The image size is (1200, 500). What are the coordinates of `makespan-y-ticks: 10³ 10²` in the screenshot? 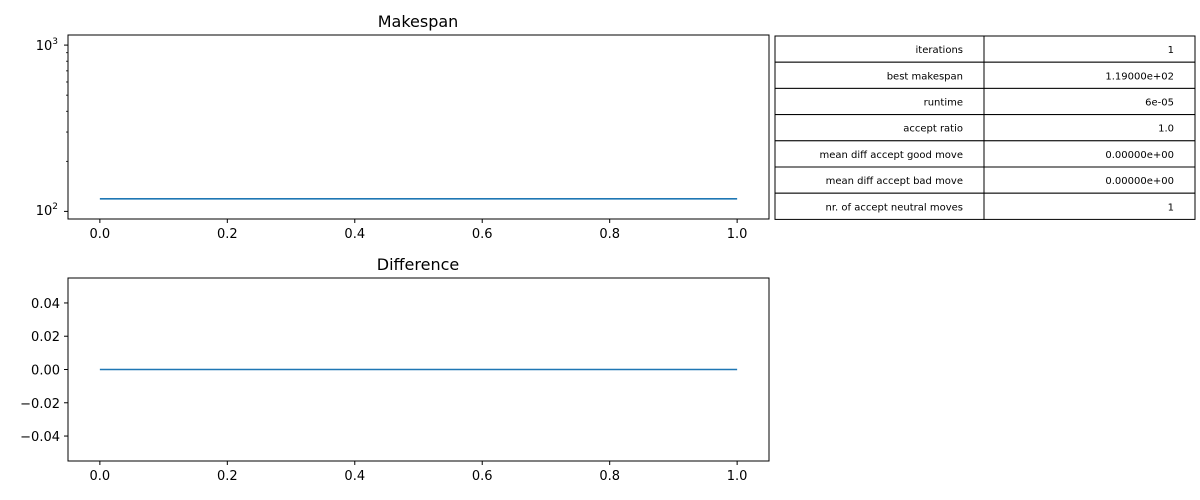 It's located at (52, 128).